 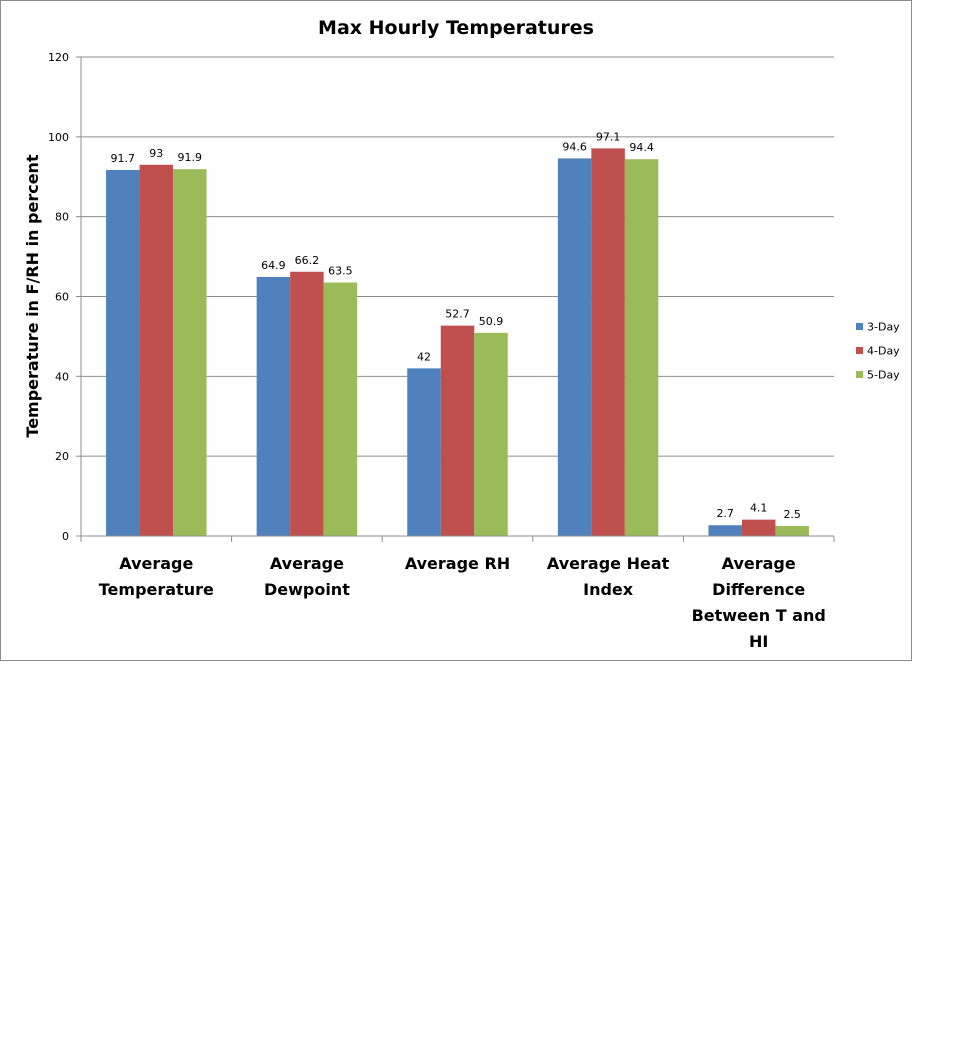 I want to click on data-label: 64.9, so click(x=273, y=265).